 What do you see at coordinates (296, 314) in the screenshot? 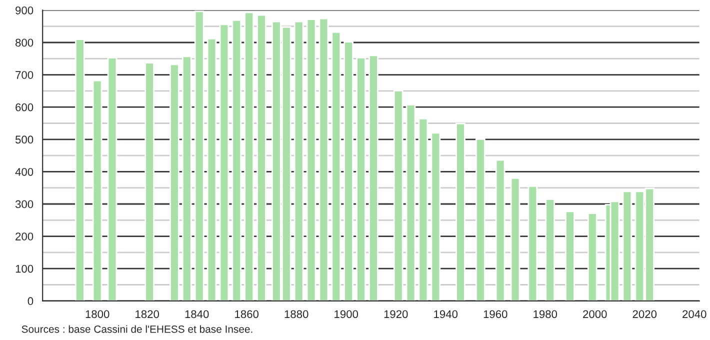
I see `x-tick-label: 1880` at bounding box center [296, 314].